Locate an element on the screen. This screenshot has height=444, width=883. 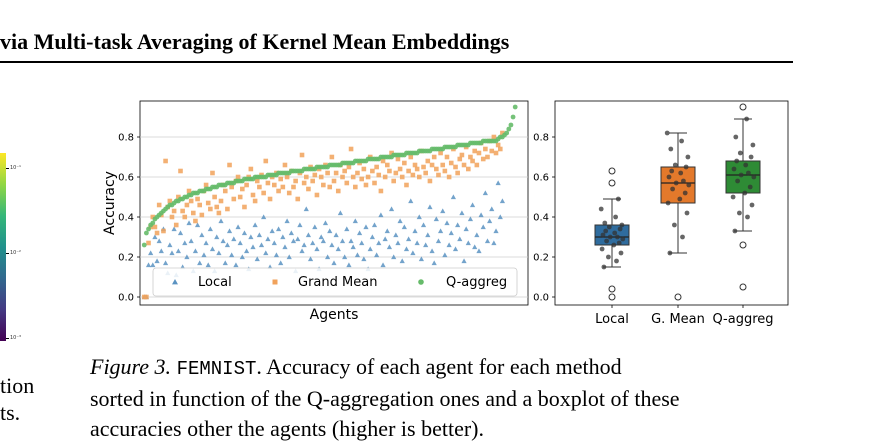
box-g-mean is located at coordinates (678, 215).